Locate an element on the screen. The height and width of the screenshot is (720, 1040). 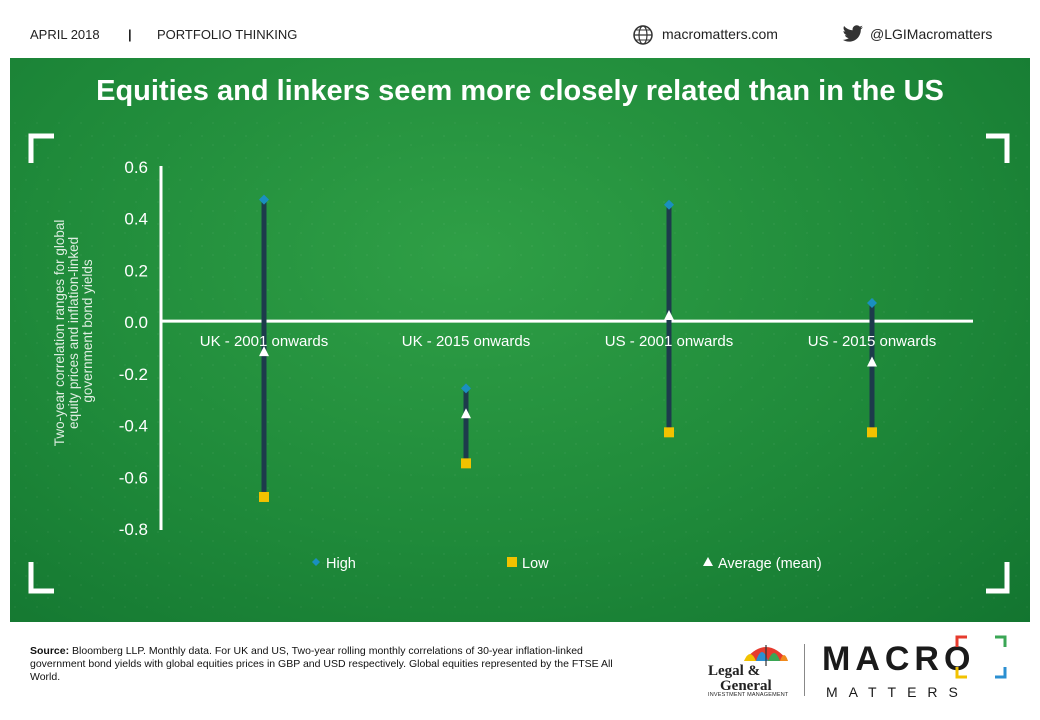
umbrella-icon is located at coordinates (766, 655).